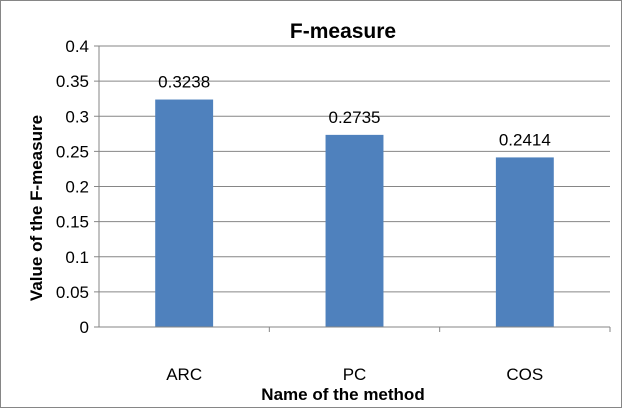  I want to click on y-tick-label: 0.15, so click(72, 222).